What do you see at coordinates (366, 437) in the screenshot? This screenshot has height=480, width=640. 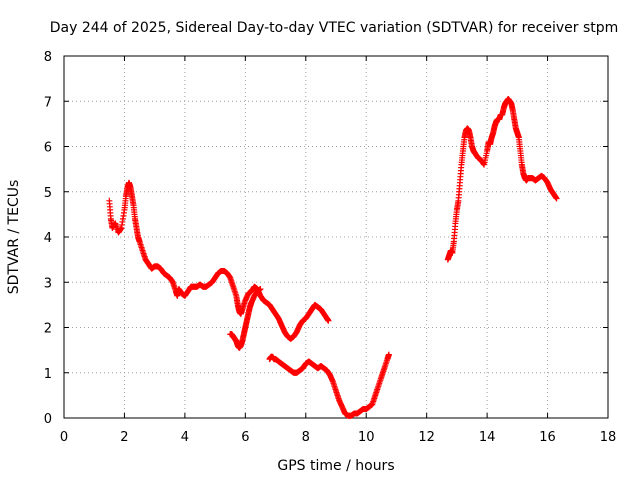 I see `x-tick-label: 10` at bounding box center [366, 437].